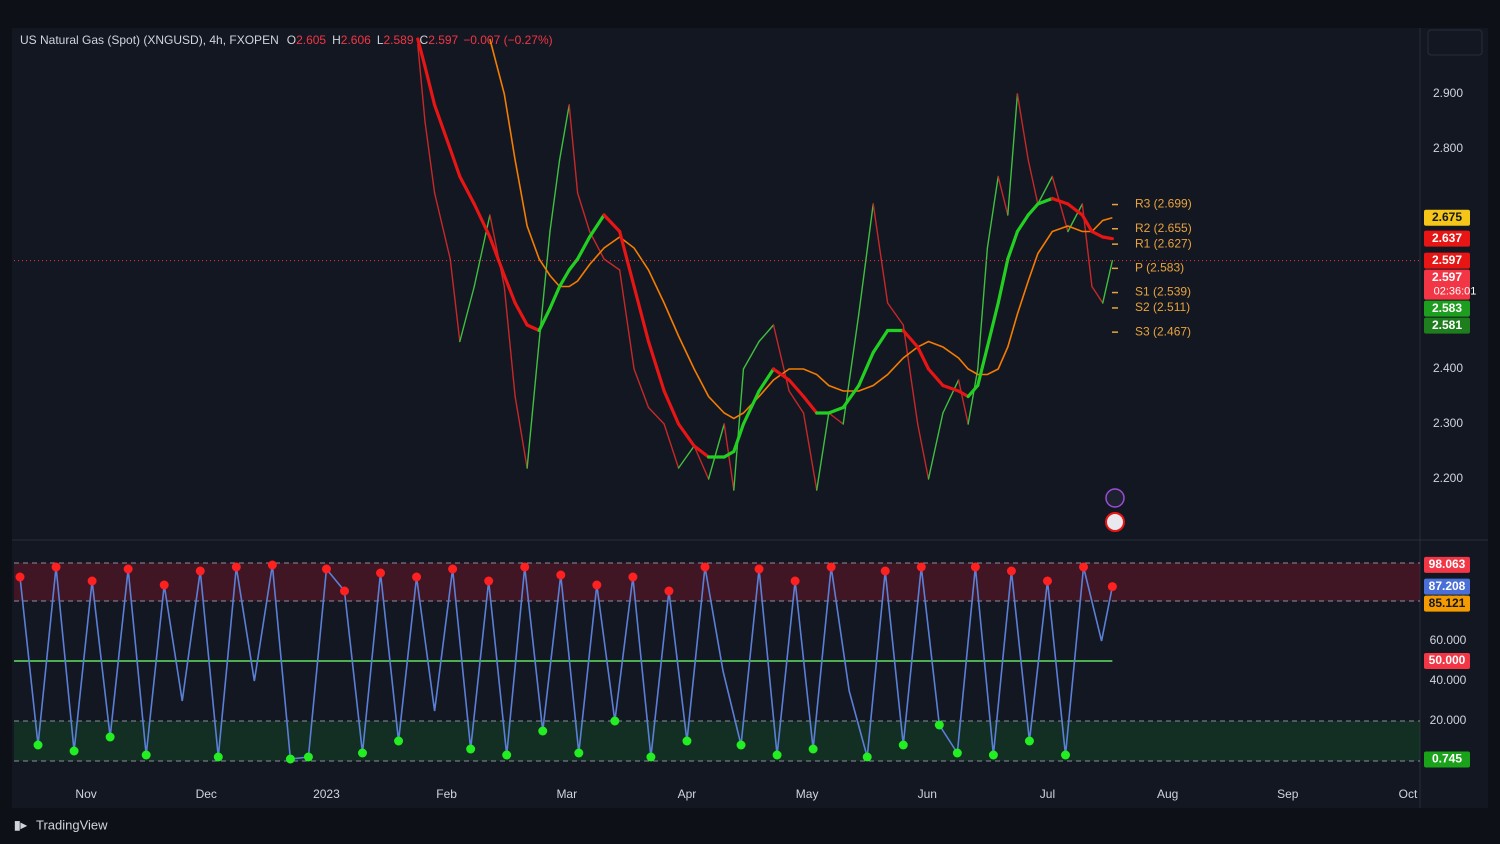  What do you see at coordinates (336, 40) in the screenshot?
I see `ohlc-label: H` at bounding box center [336, 40].